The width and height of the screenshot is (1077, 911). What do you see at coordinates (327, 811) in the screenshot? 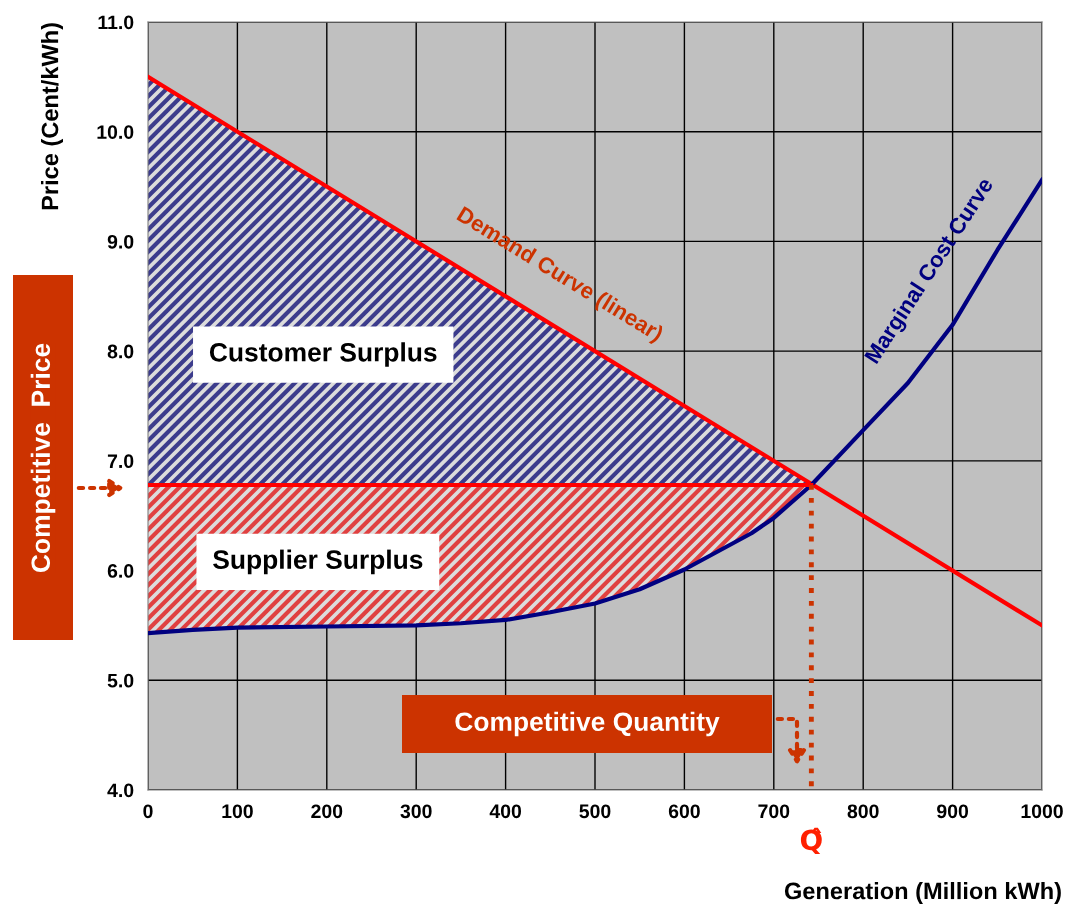
I see `x-tick-label: 200` at bounding box center [327, 811].